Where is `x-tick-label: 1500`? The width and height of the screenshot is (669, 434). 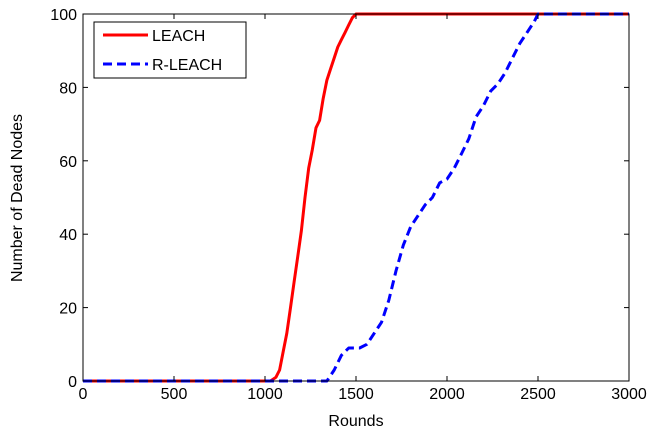 x-tick-label: 1500 is located at coordinates (356, 394).